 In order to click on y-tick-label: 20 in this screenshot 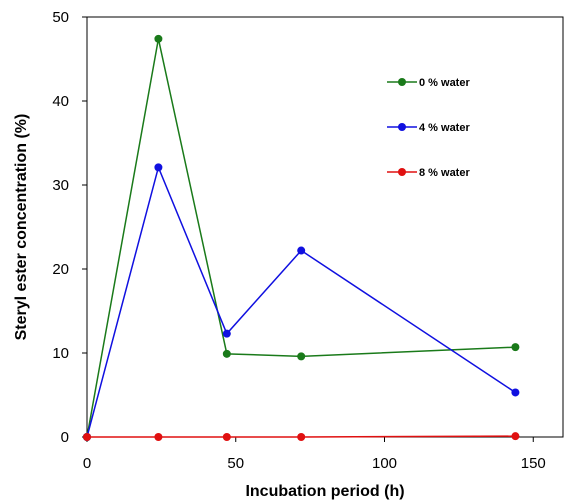, I will do `click(60, 269)`.